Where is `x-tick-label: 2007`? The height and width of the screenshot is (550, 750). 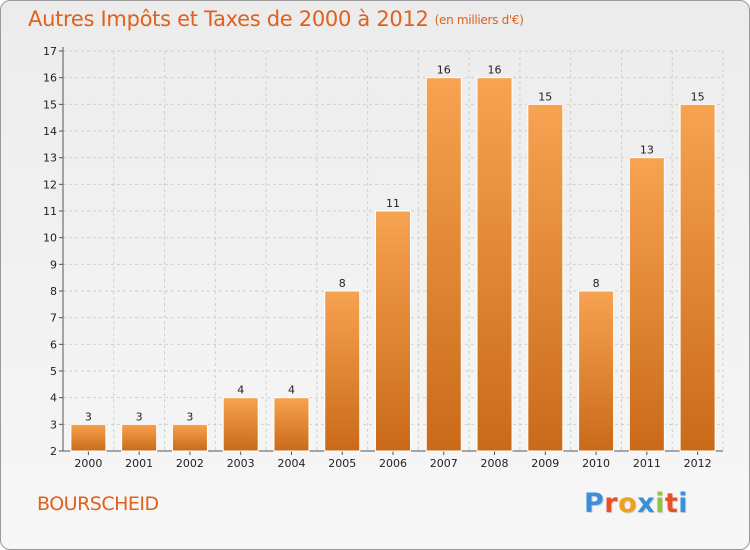 x-tick-label: 2007 is located at coordinates (444, 463).